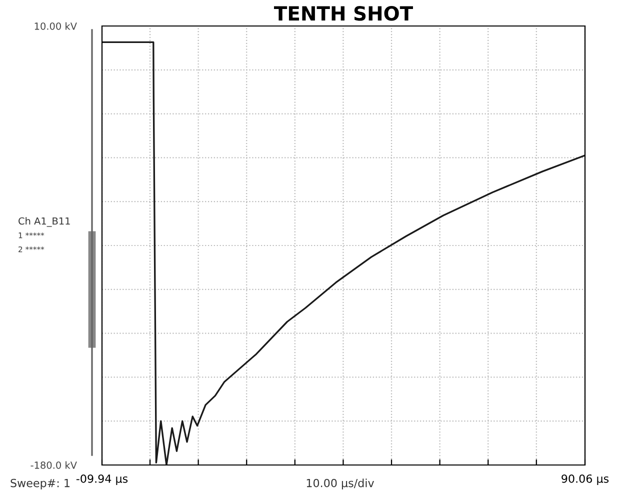  Describe the element at coordinates (55, 26) in the screenshot. I see `y-tick-label: 10.00 kV` at that location.